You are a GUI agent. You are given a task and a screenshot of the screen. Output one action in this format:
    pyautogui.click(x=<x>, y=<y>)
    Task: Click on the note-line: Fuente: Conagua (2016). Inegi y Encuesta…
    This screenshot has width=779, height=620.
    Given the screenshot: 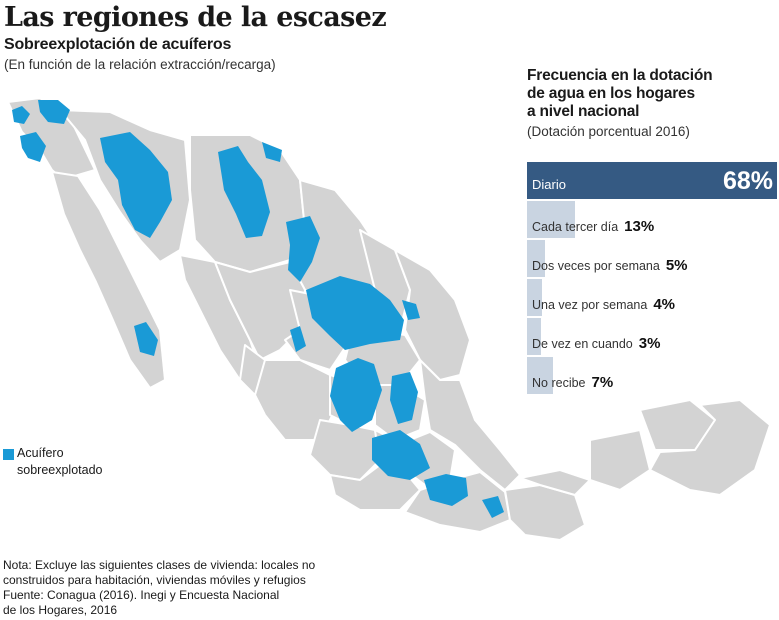 What is the action you would take?
    pyautogui.click(x=141, y=595)
    